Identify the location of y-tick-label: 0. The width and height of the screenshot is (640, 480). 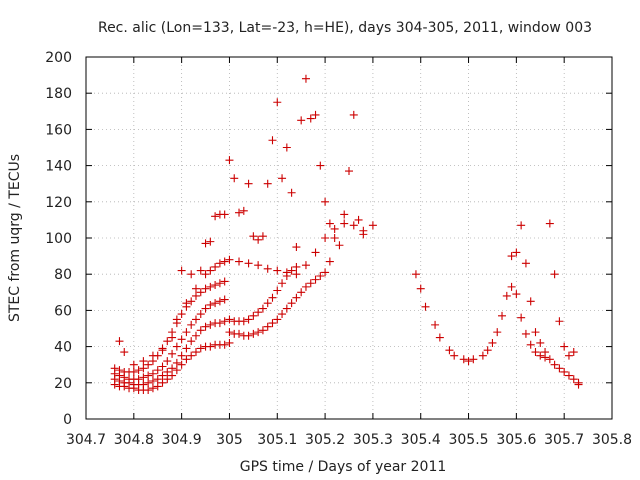
(67, 420).